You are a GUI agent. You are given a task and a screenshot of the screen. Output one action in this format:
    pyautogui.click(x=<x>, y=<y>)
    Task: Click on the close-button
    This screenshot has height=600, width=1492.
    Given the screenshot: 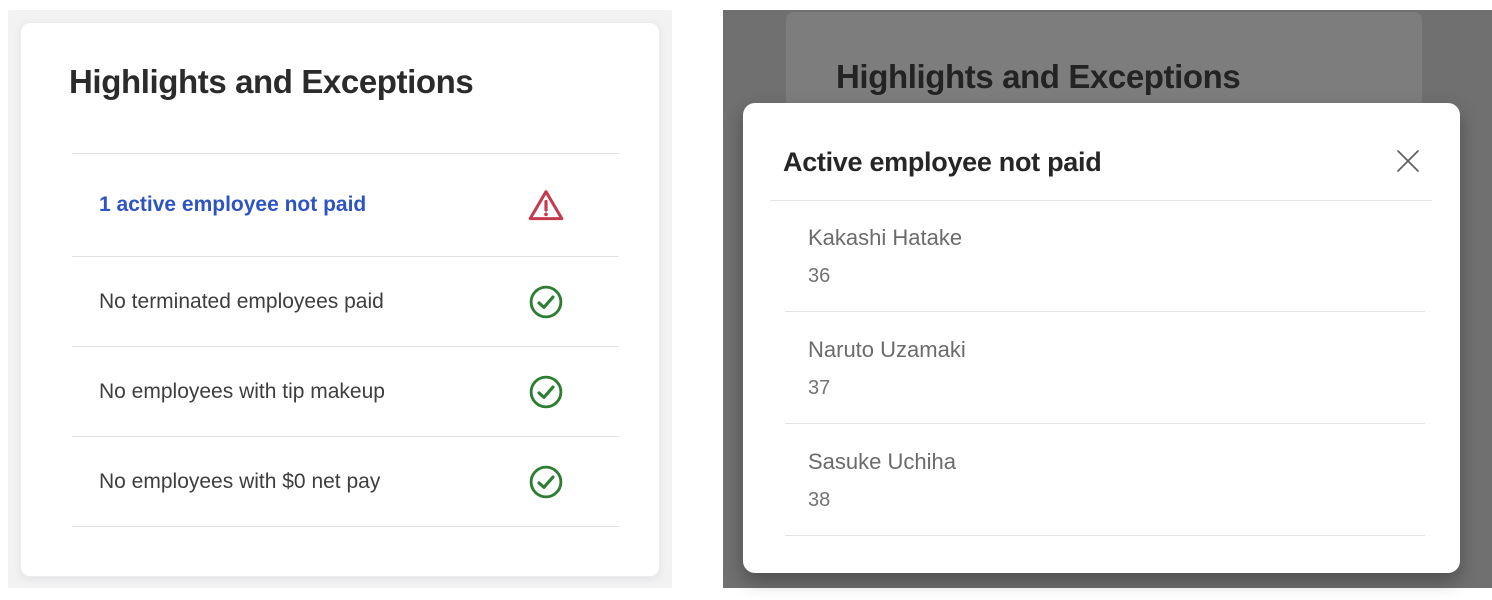 What is the action you would take?
    pyautogui.click(x=1408, y=161)
    